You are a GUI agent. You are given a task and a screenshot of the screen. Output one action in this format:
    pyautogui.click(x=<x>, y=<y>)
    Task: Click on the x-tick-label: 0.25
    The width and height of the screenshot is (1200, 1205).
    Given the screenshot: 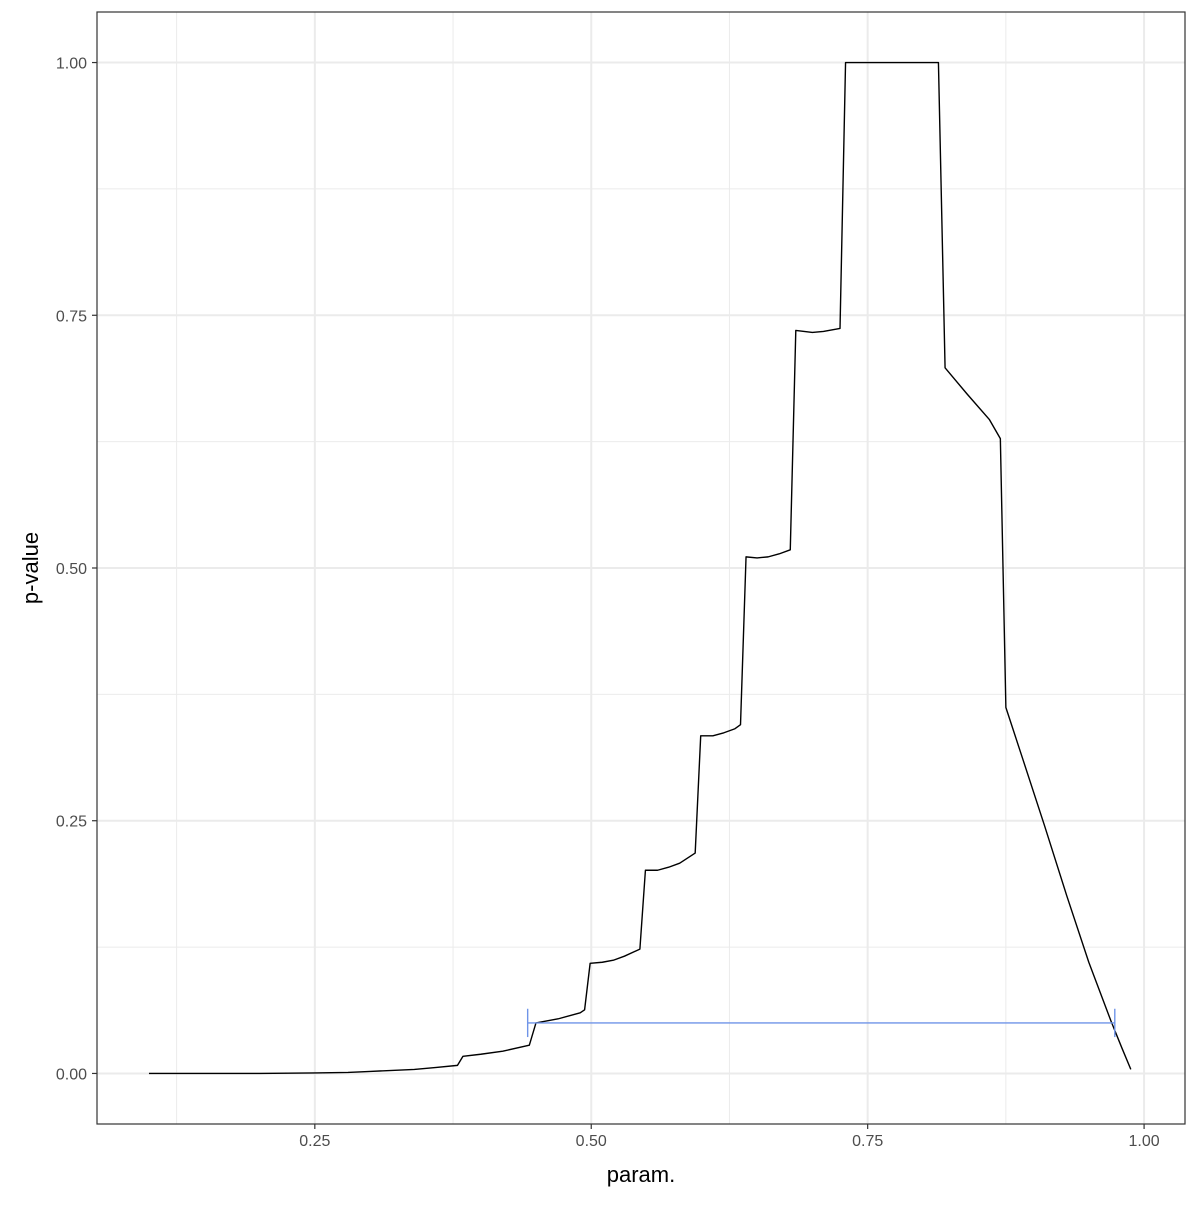 What is the action you would take?
    pyautogui.click(x=314, y=1141)
    